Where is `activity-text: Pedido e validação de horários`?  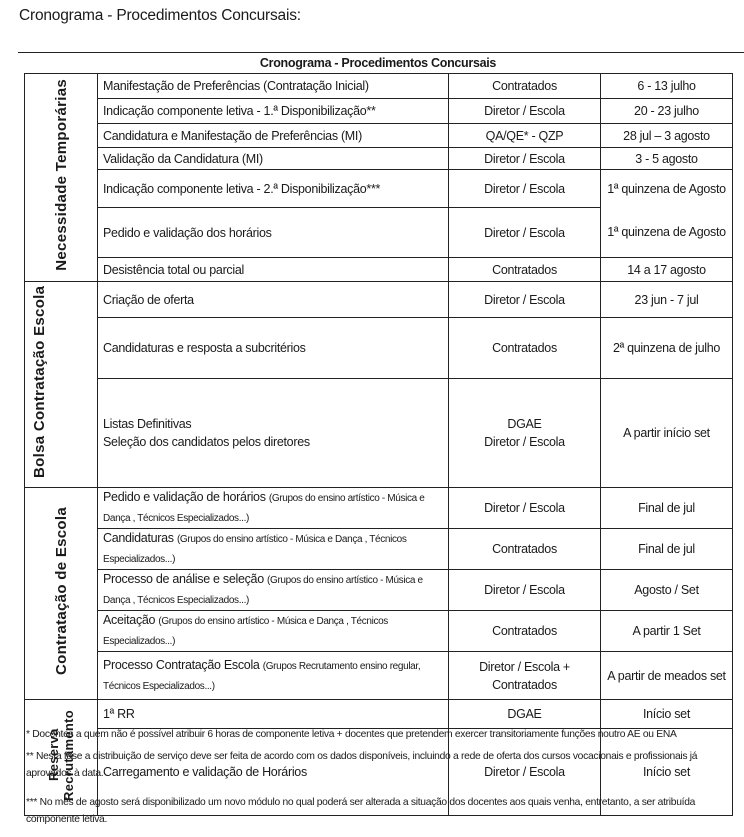 activity-text: Pedido e validação de horários is located at coordinates (184, 497).